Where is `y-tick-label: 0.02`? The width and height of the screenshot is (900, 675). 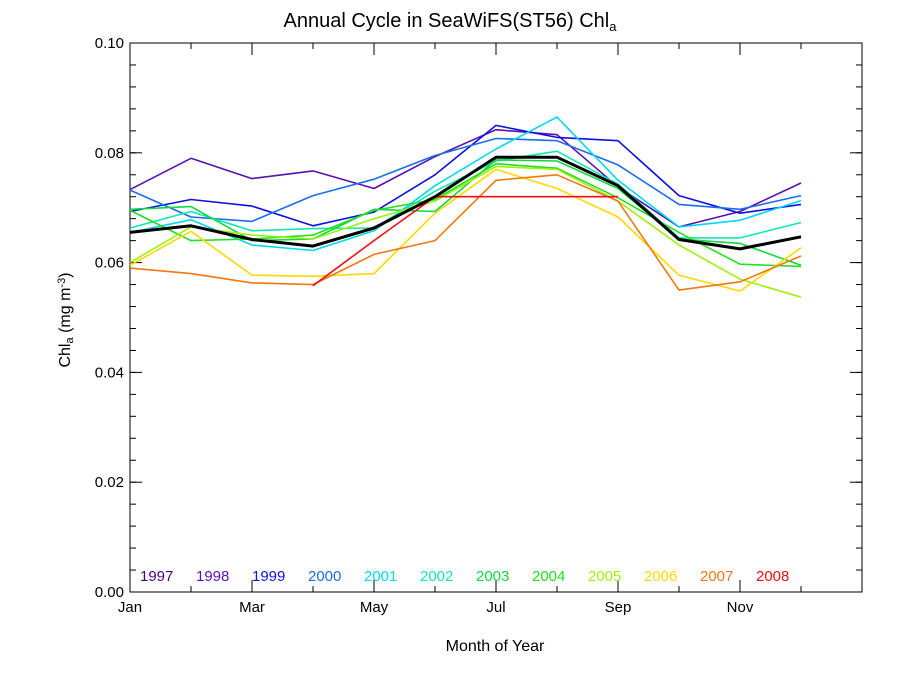
y-tick-label: 0.02 is located at coordinates (109, 482).